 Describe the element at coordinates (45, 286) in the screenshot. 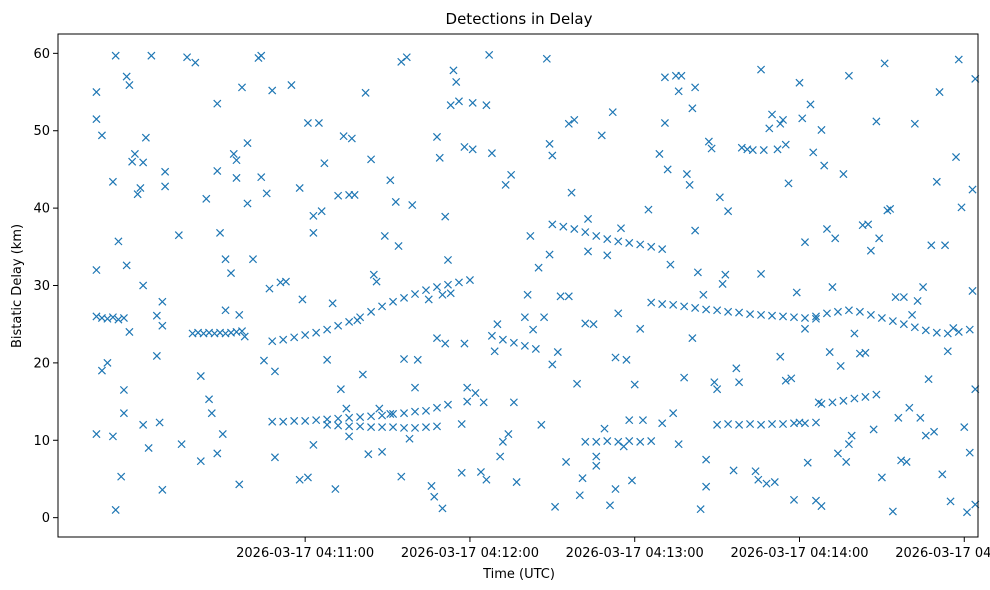

I see `y-axis: 0 10 20 30 40 50 60` at that location.